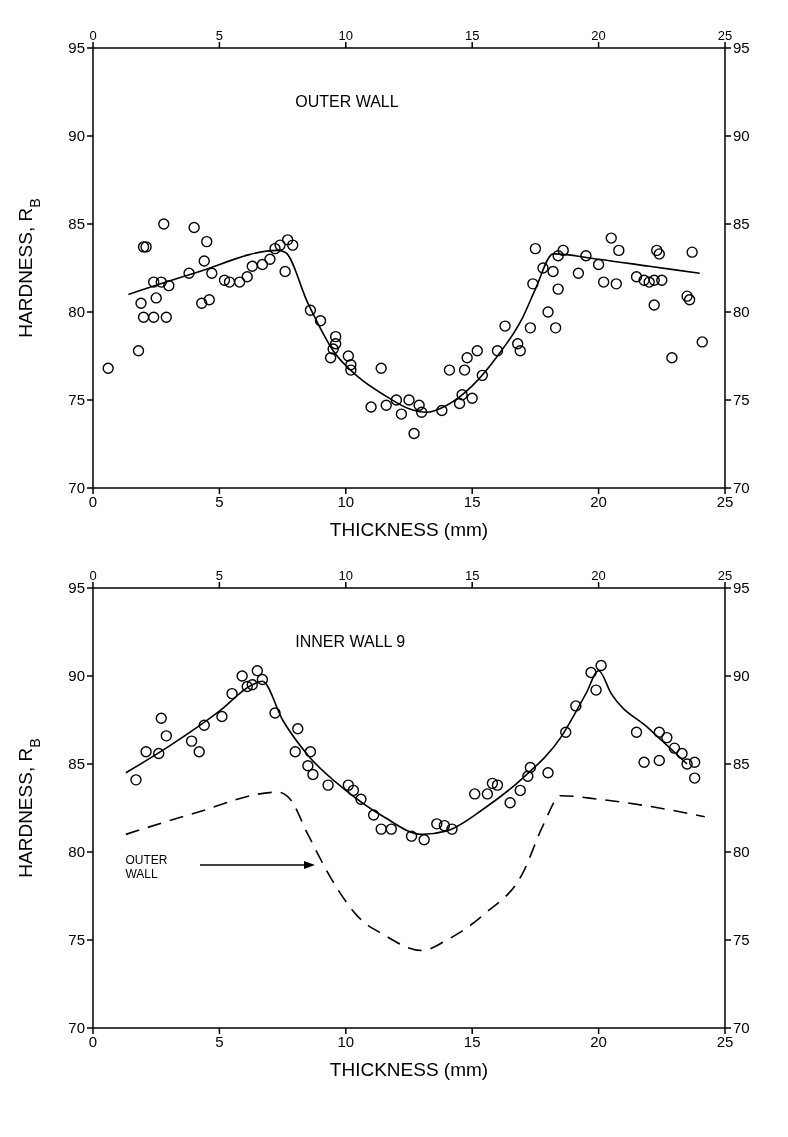 The height and width of the screenshot is (1137, 788). I want to click on x-tick-label: 20, so click(598, 1041).